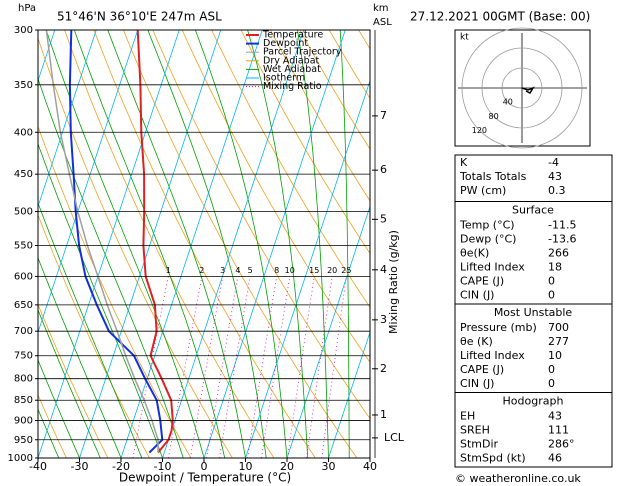 The height and width of the screenshot is (486, 629). Describe the element at coordinates (533, 210) in the screenshot. I see `index-section-title: Surface` at that location.